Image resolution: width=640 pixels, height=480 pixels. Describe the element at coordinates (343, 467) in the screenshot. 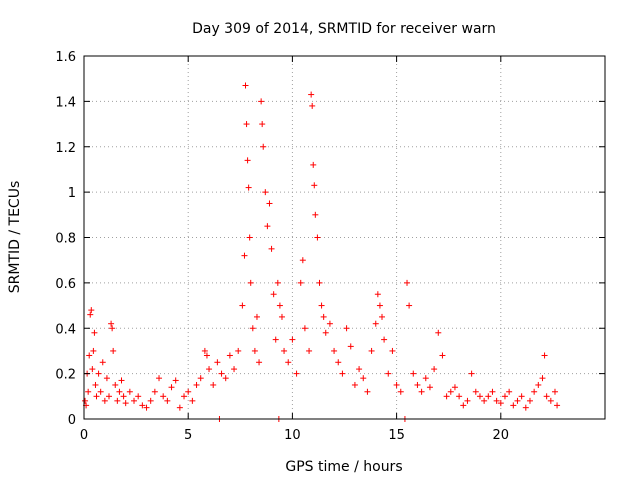

I see `x-axis-label: GPS time / hours` at that location.